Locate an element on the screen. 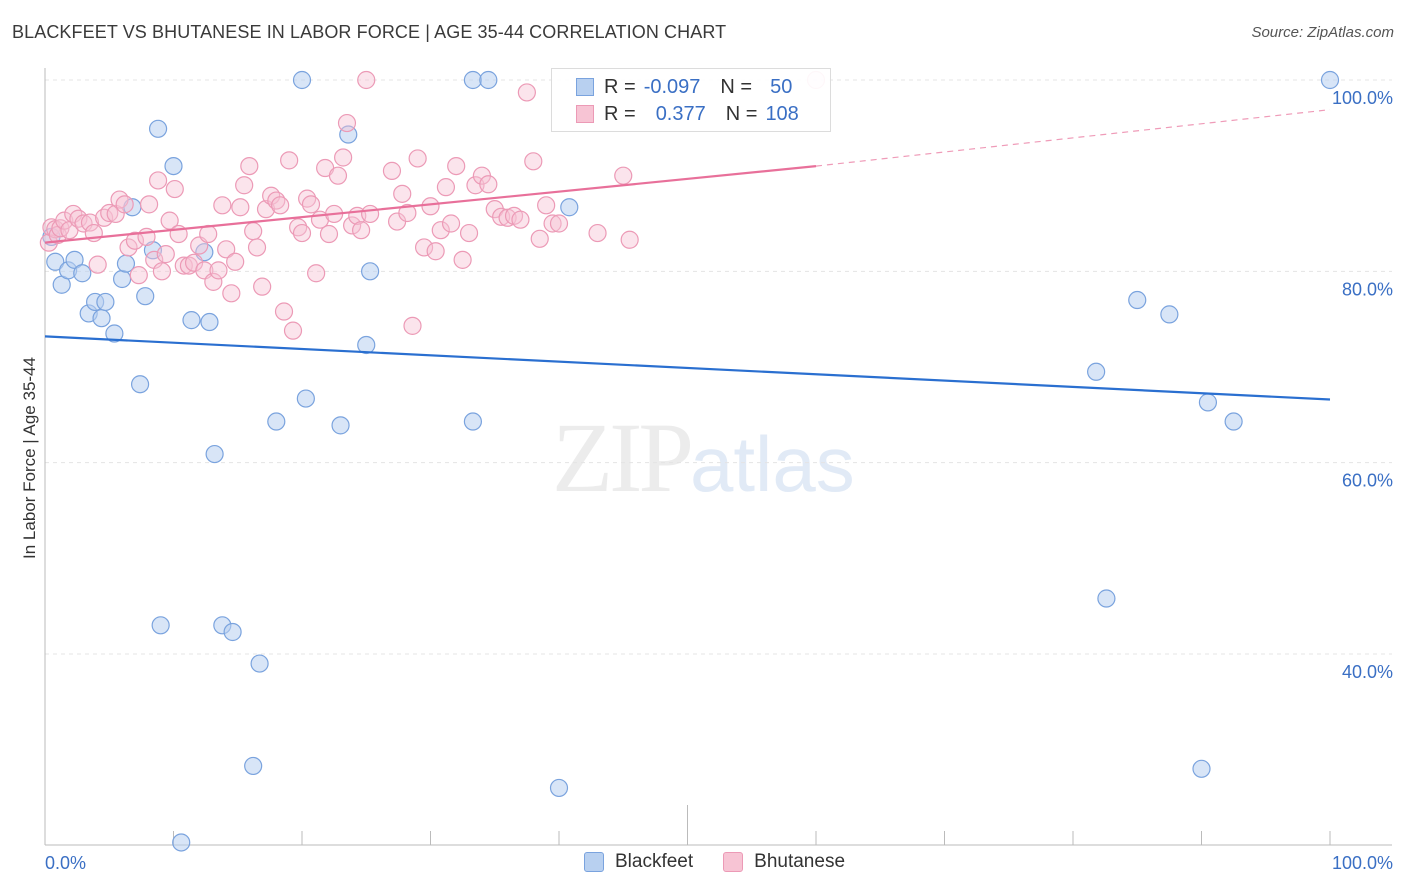  legend-item-blackfeet: Blackfeet is located at coordinates (638, 862).